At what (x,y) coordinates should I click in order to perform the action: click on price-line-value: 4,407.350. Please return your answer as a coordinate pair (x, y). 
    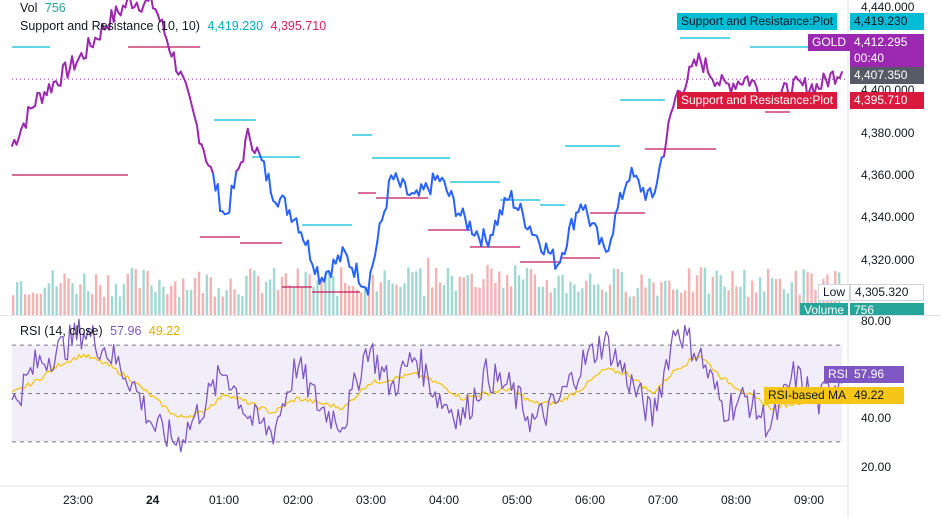
    Looking at the image, I should click on (881, 75).